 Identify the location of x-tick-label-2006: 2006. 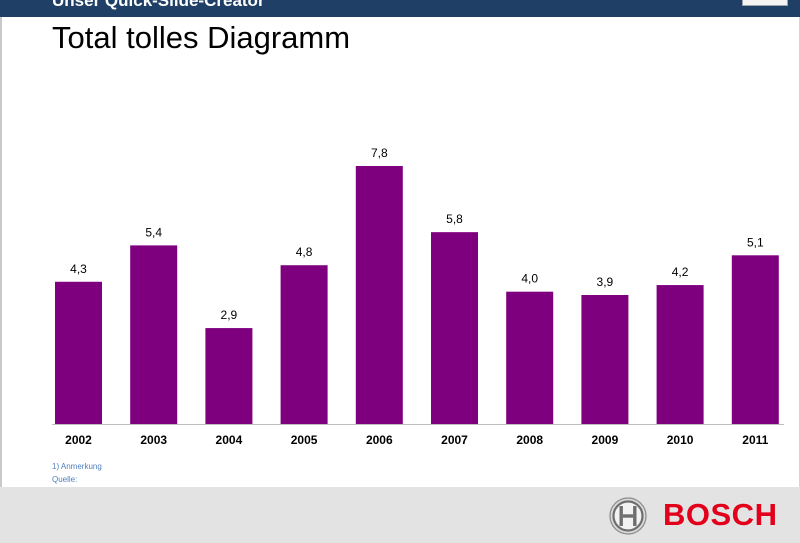
(379, 440).